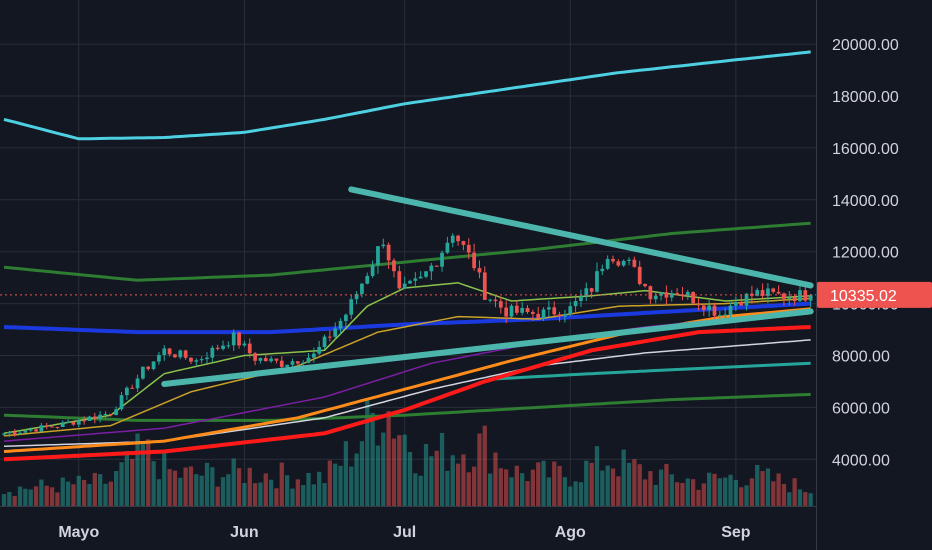 This screenshot has width=932, height=550. I want to click on y-tick-label: 14000.00, so click(865, 201).